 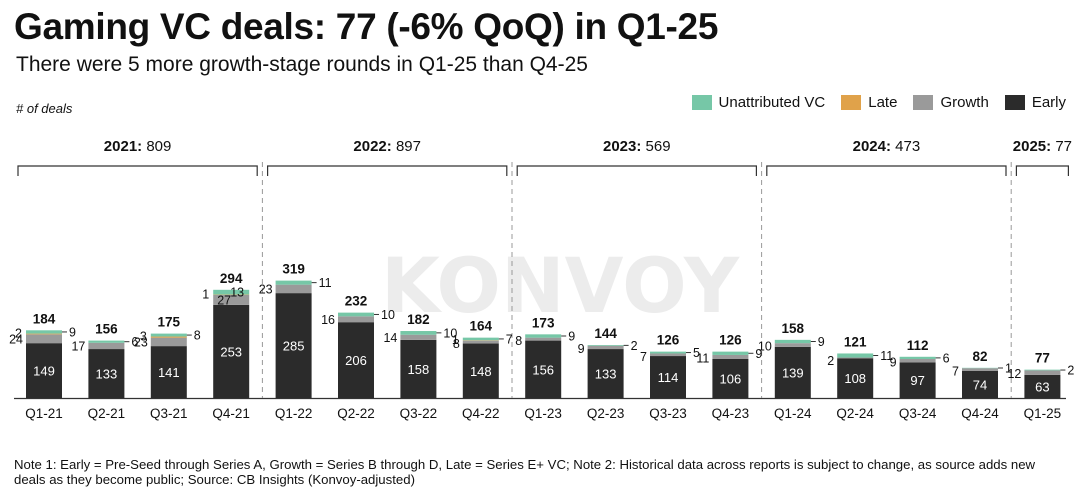 I want to click on data-label-growth: 10, so click(x=765, y=347).